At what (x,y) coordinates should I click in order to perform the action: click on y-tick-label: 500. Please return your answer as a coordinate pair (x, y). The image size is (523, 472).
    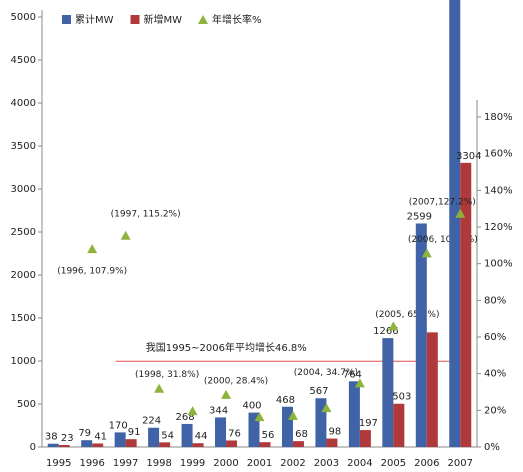
    Looking at the image, I should click on (26, 404).